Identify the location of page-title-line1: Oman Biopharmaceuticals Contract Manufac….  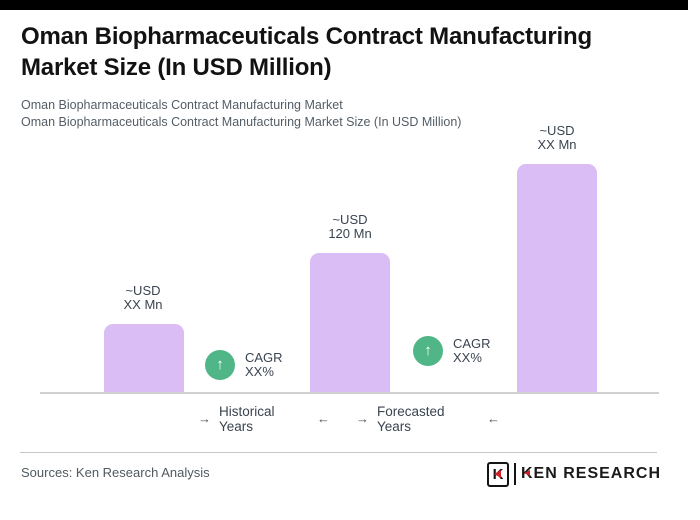
(306, 36).